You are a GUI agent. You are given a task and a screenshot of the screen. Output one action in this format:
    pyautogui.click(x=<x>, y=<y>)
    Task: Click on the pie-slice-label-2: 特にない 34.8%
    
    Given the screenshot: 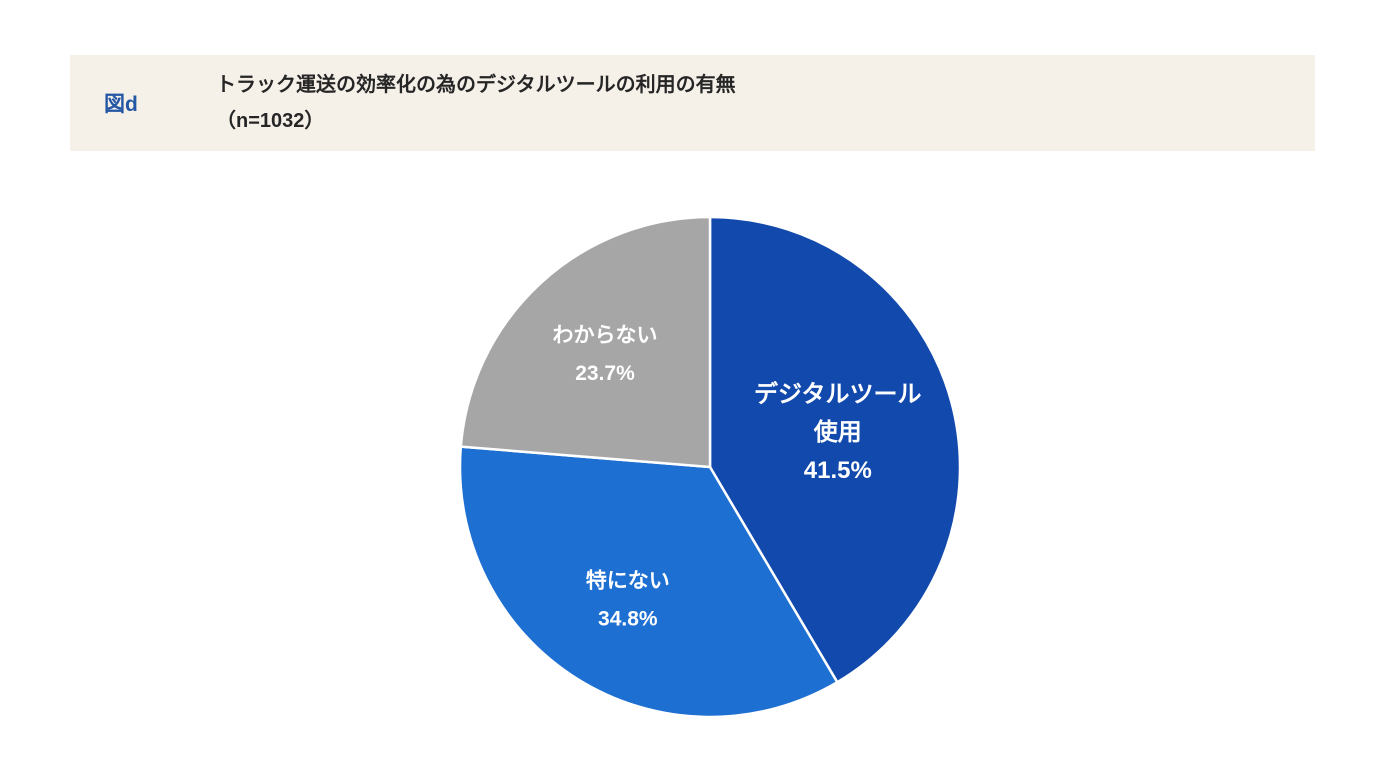 What is the action you would take?
    pyautogui.click(x=628, y=599)
    